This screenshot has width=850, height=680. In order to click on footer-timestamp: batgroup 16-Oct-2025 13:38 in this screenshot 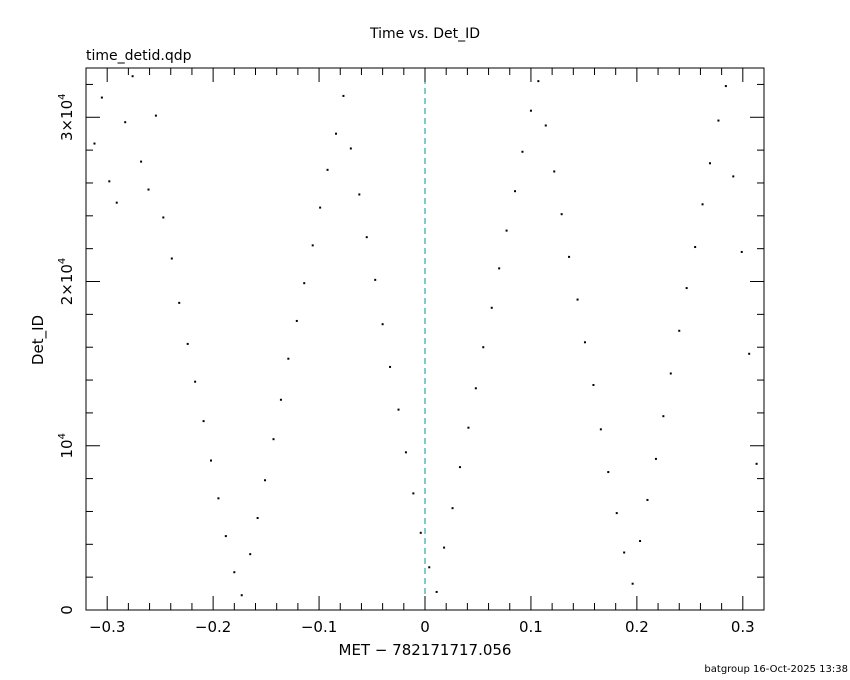, I will do `click(776, 669)`.